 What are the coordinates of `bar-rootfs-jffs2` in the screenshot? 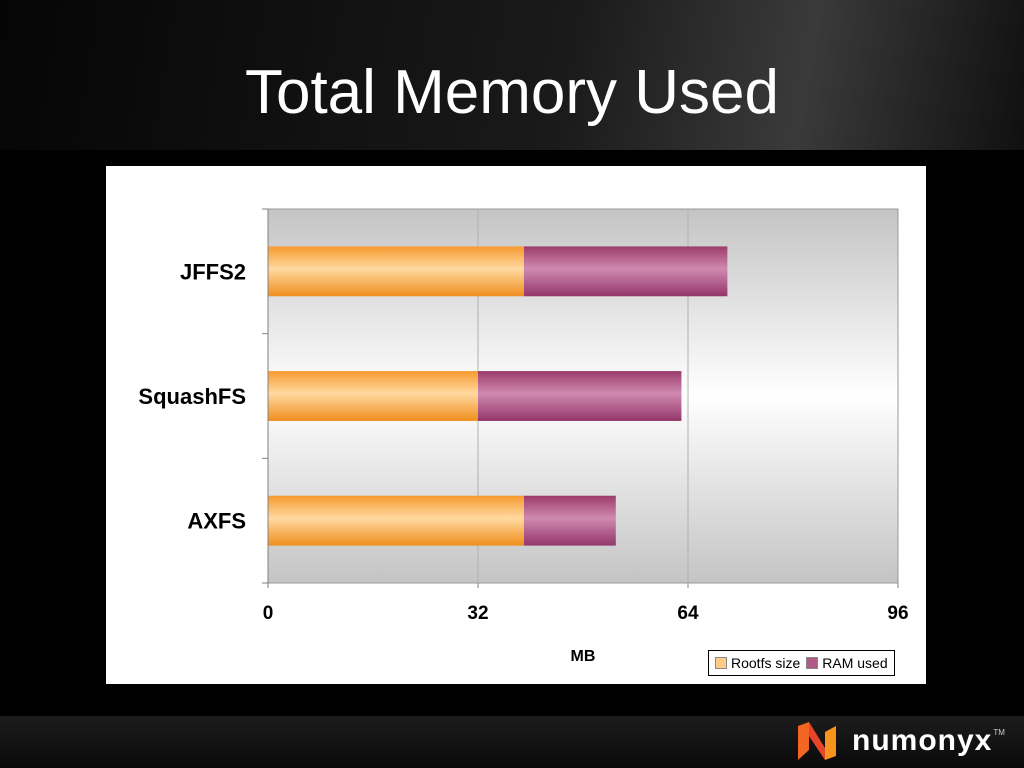 It's located at (396, 271).